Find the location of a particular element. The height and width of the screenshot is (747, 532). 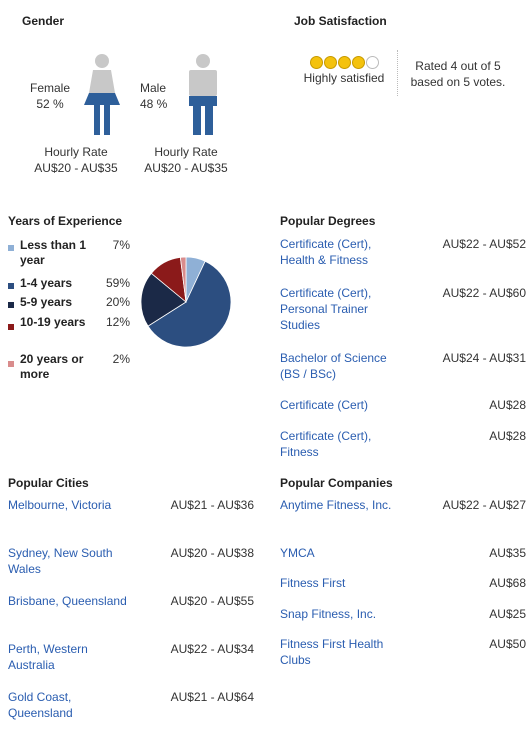

experience-pie-chart is located at coordinates (186, 302).